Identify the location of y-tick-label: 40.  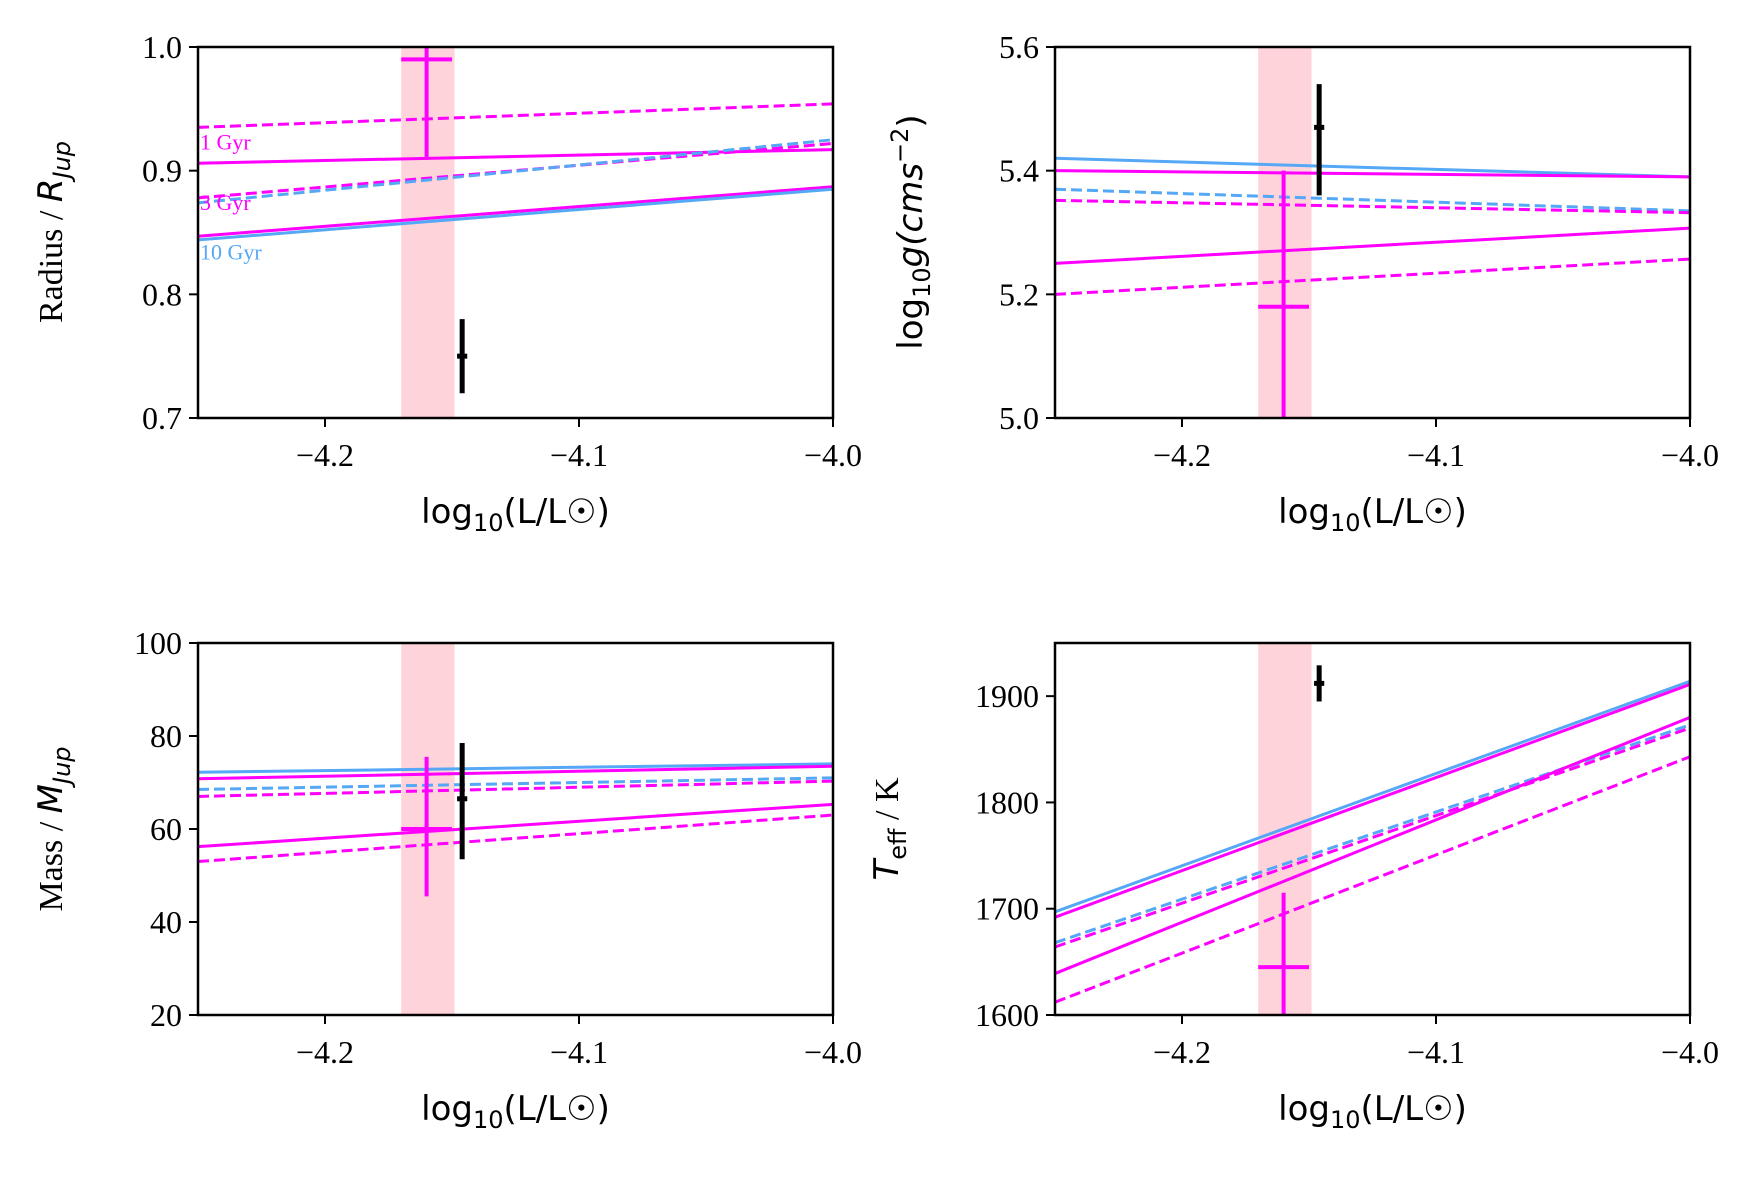
(166, 922).